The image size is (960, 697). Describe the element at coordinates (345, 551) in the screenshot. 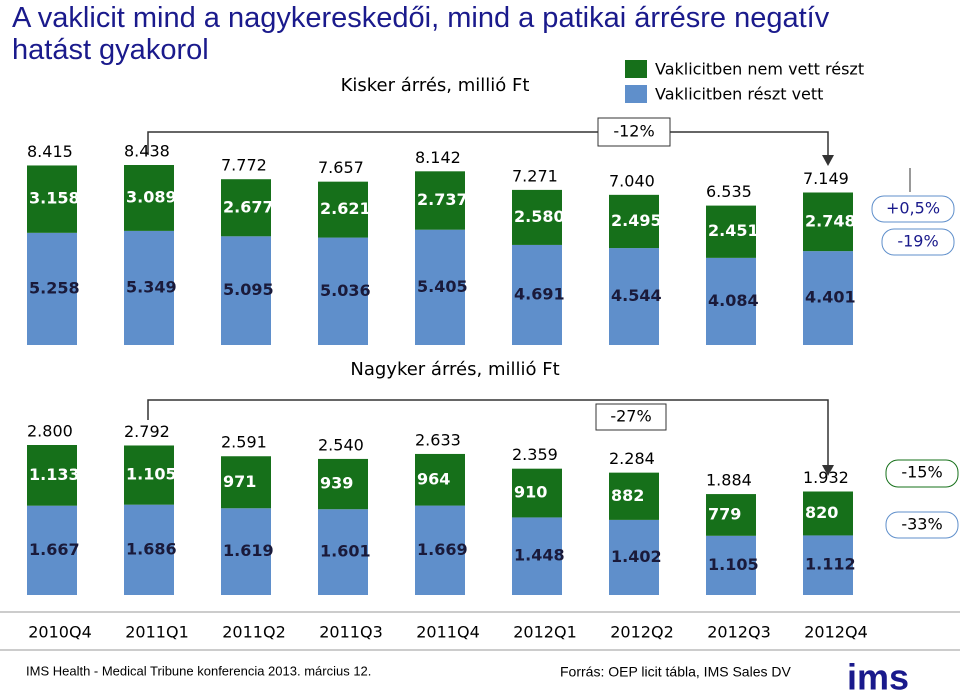

I see `value-label: 1.601` at that location.